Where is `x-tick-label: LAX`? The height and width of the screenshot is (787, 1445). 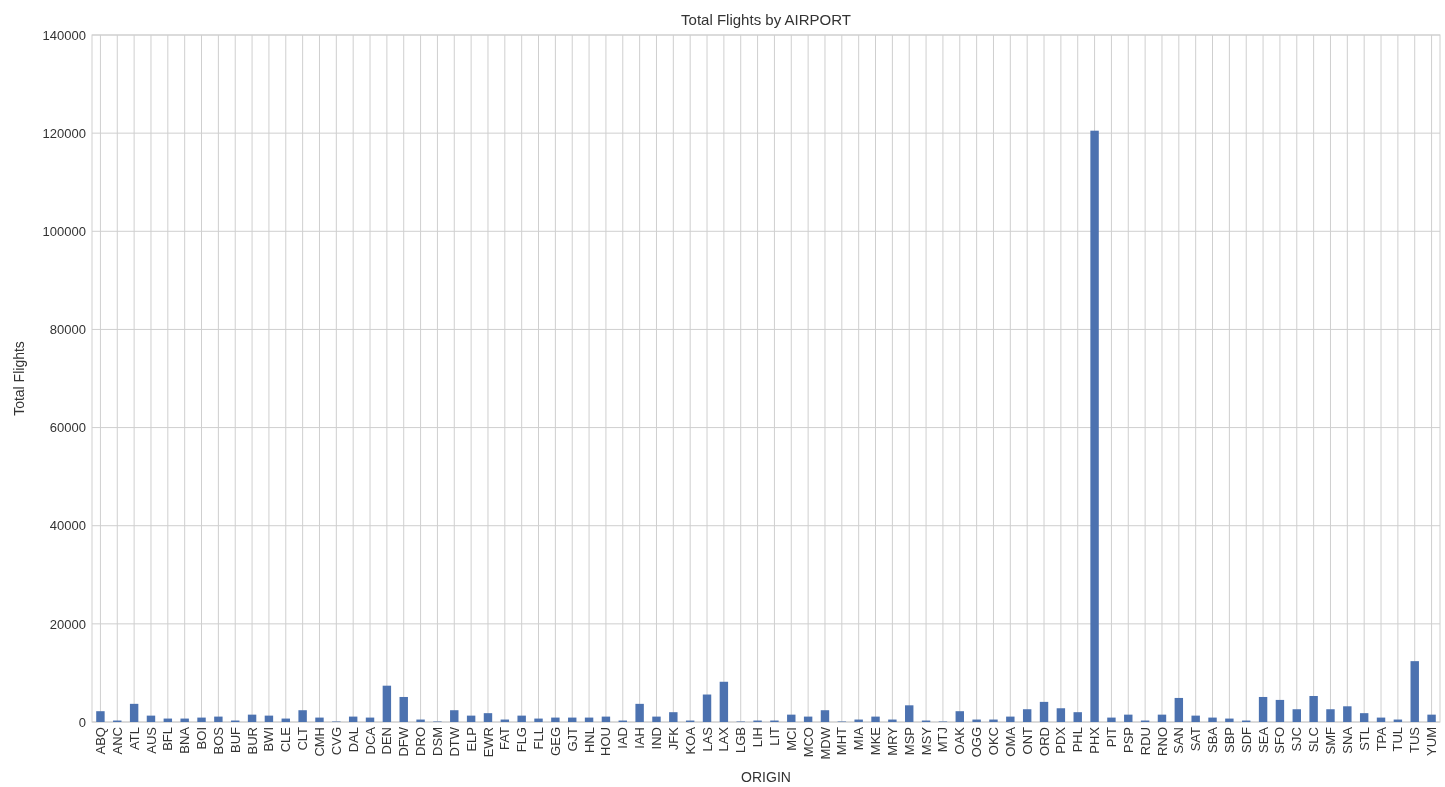 x-tick-label: LAX is located at coordinates (724, 739).